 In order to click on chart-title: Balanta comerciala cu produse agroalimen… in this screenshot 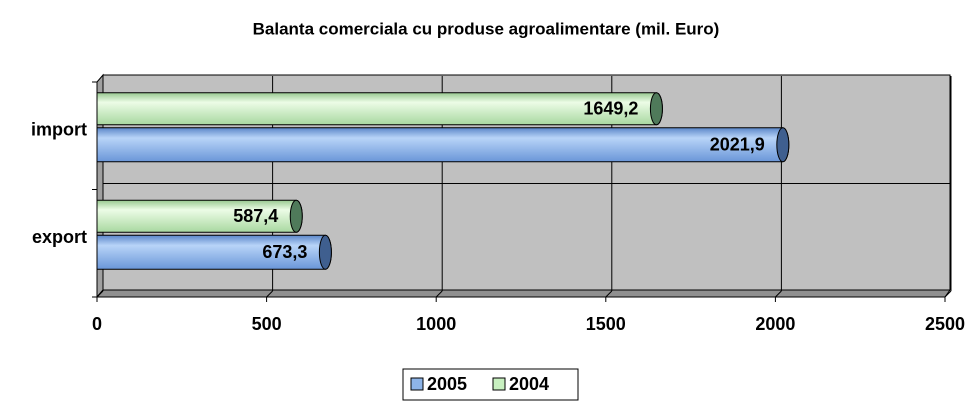, I will do `click(486, 28)`.